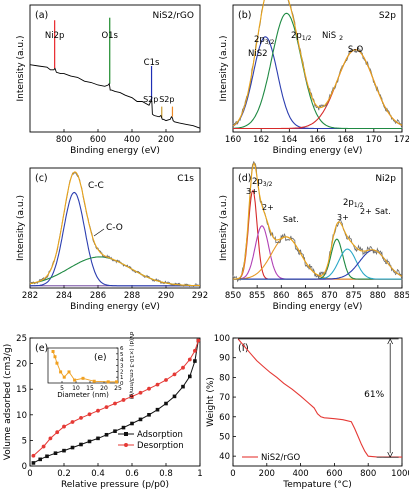  Describe the element at coordinates (83, 395) in the screenshot. I see `inset-x-axis-label: Diameter (nm)` at that location.